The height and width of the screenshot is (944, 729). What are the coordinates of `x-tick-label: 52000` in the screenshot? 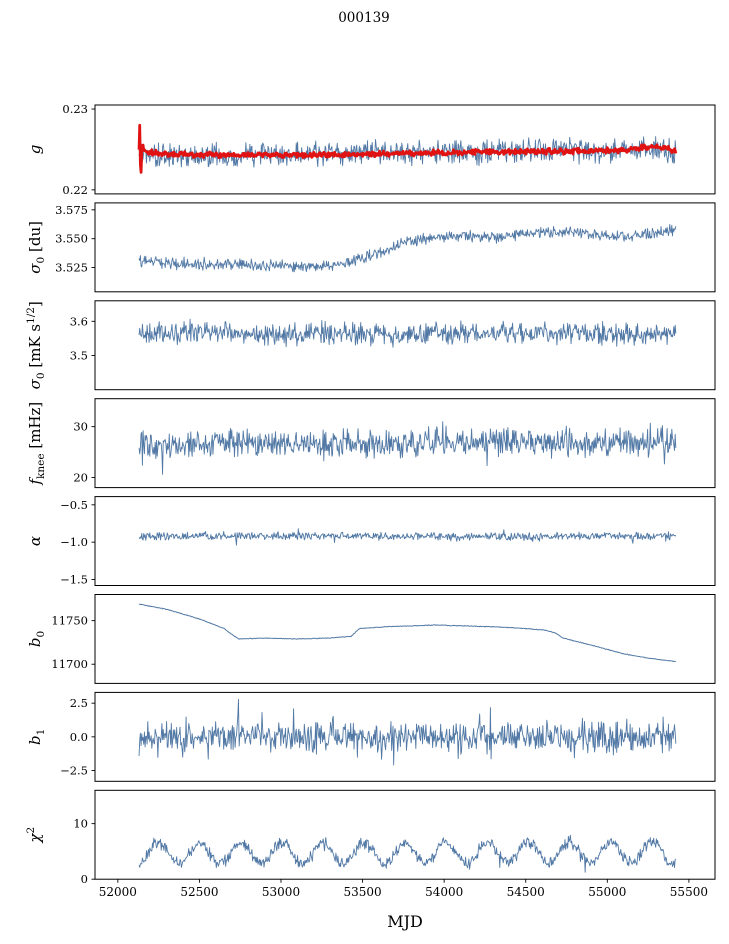 It's located at (118, 892).